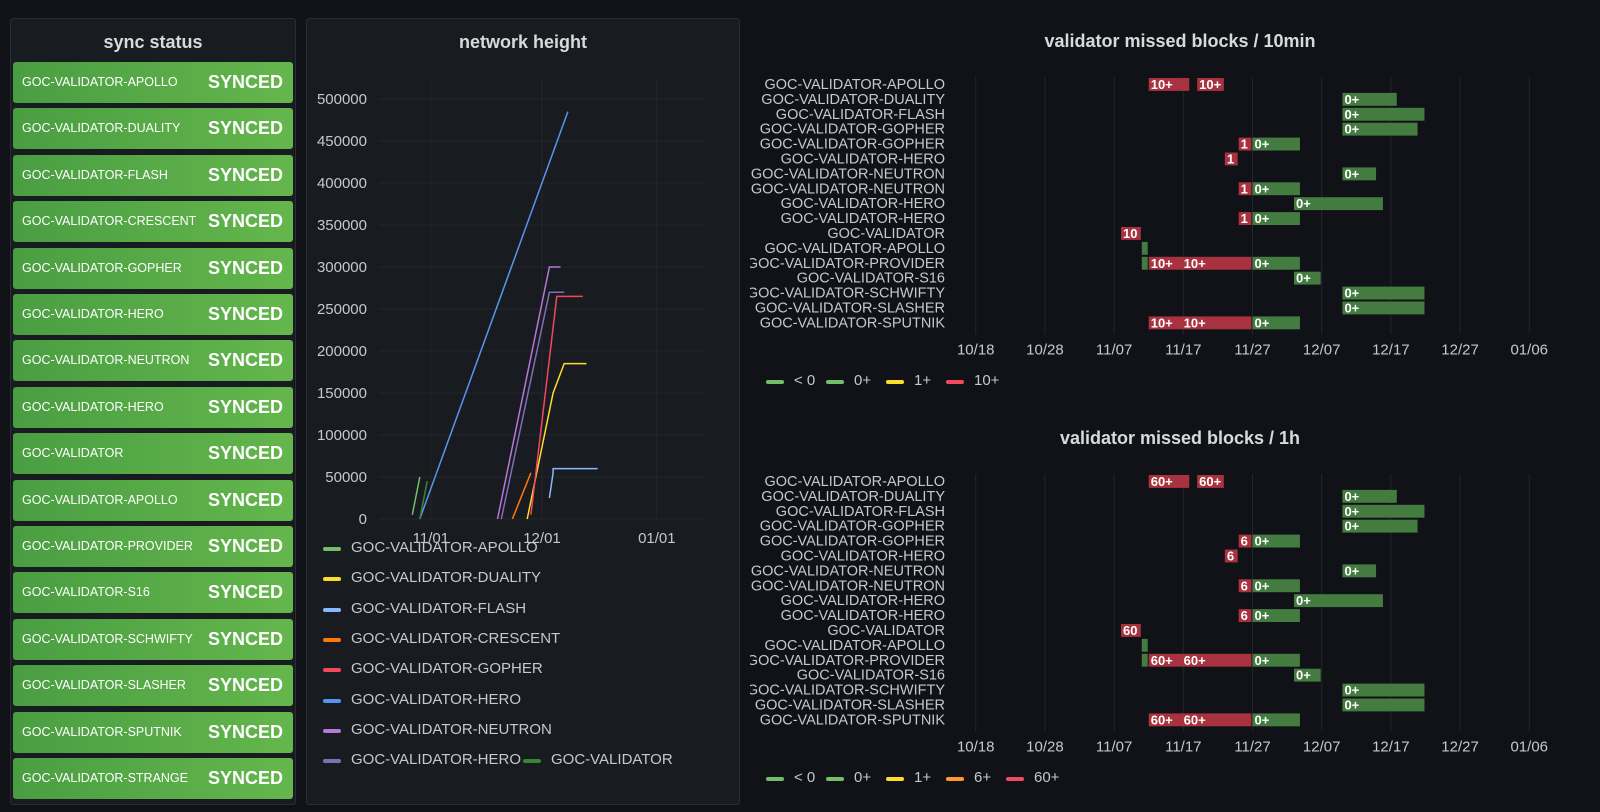  I want to click on sync-row-goc-validator-flash: GOC-VALIDATOR-FLASH SYNCED, so click(153, 175).